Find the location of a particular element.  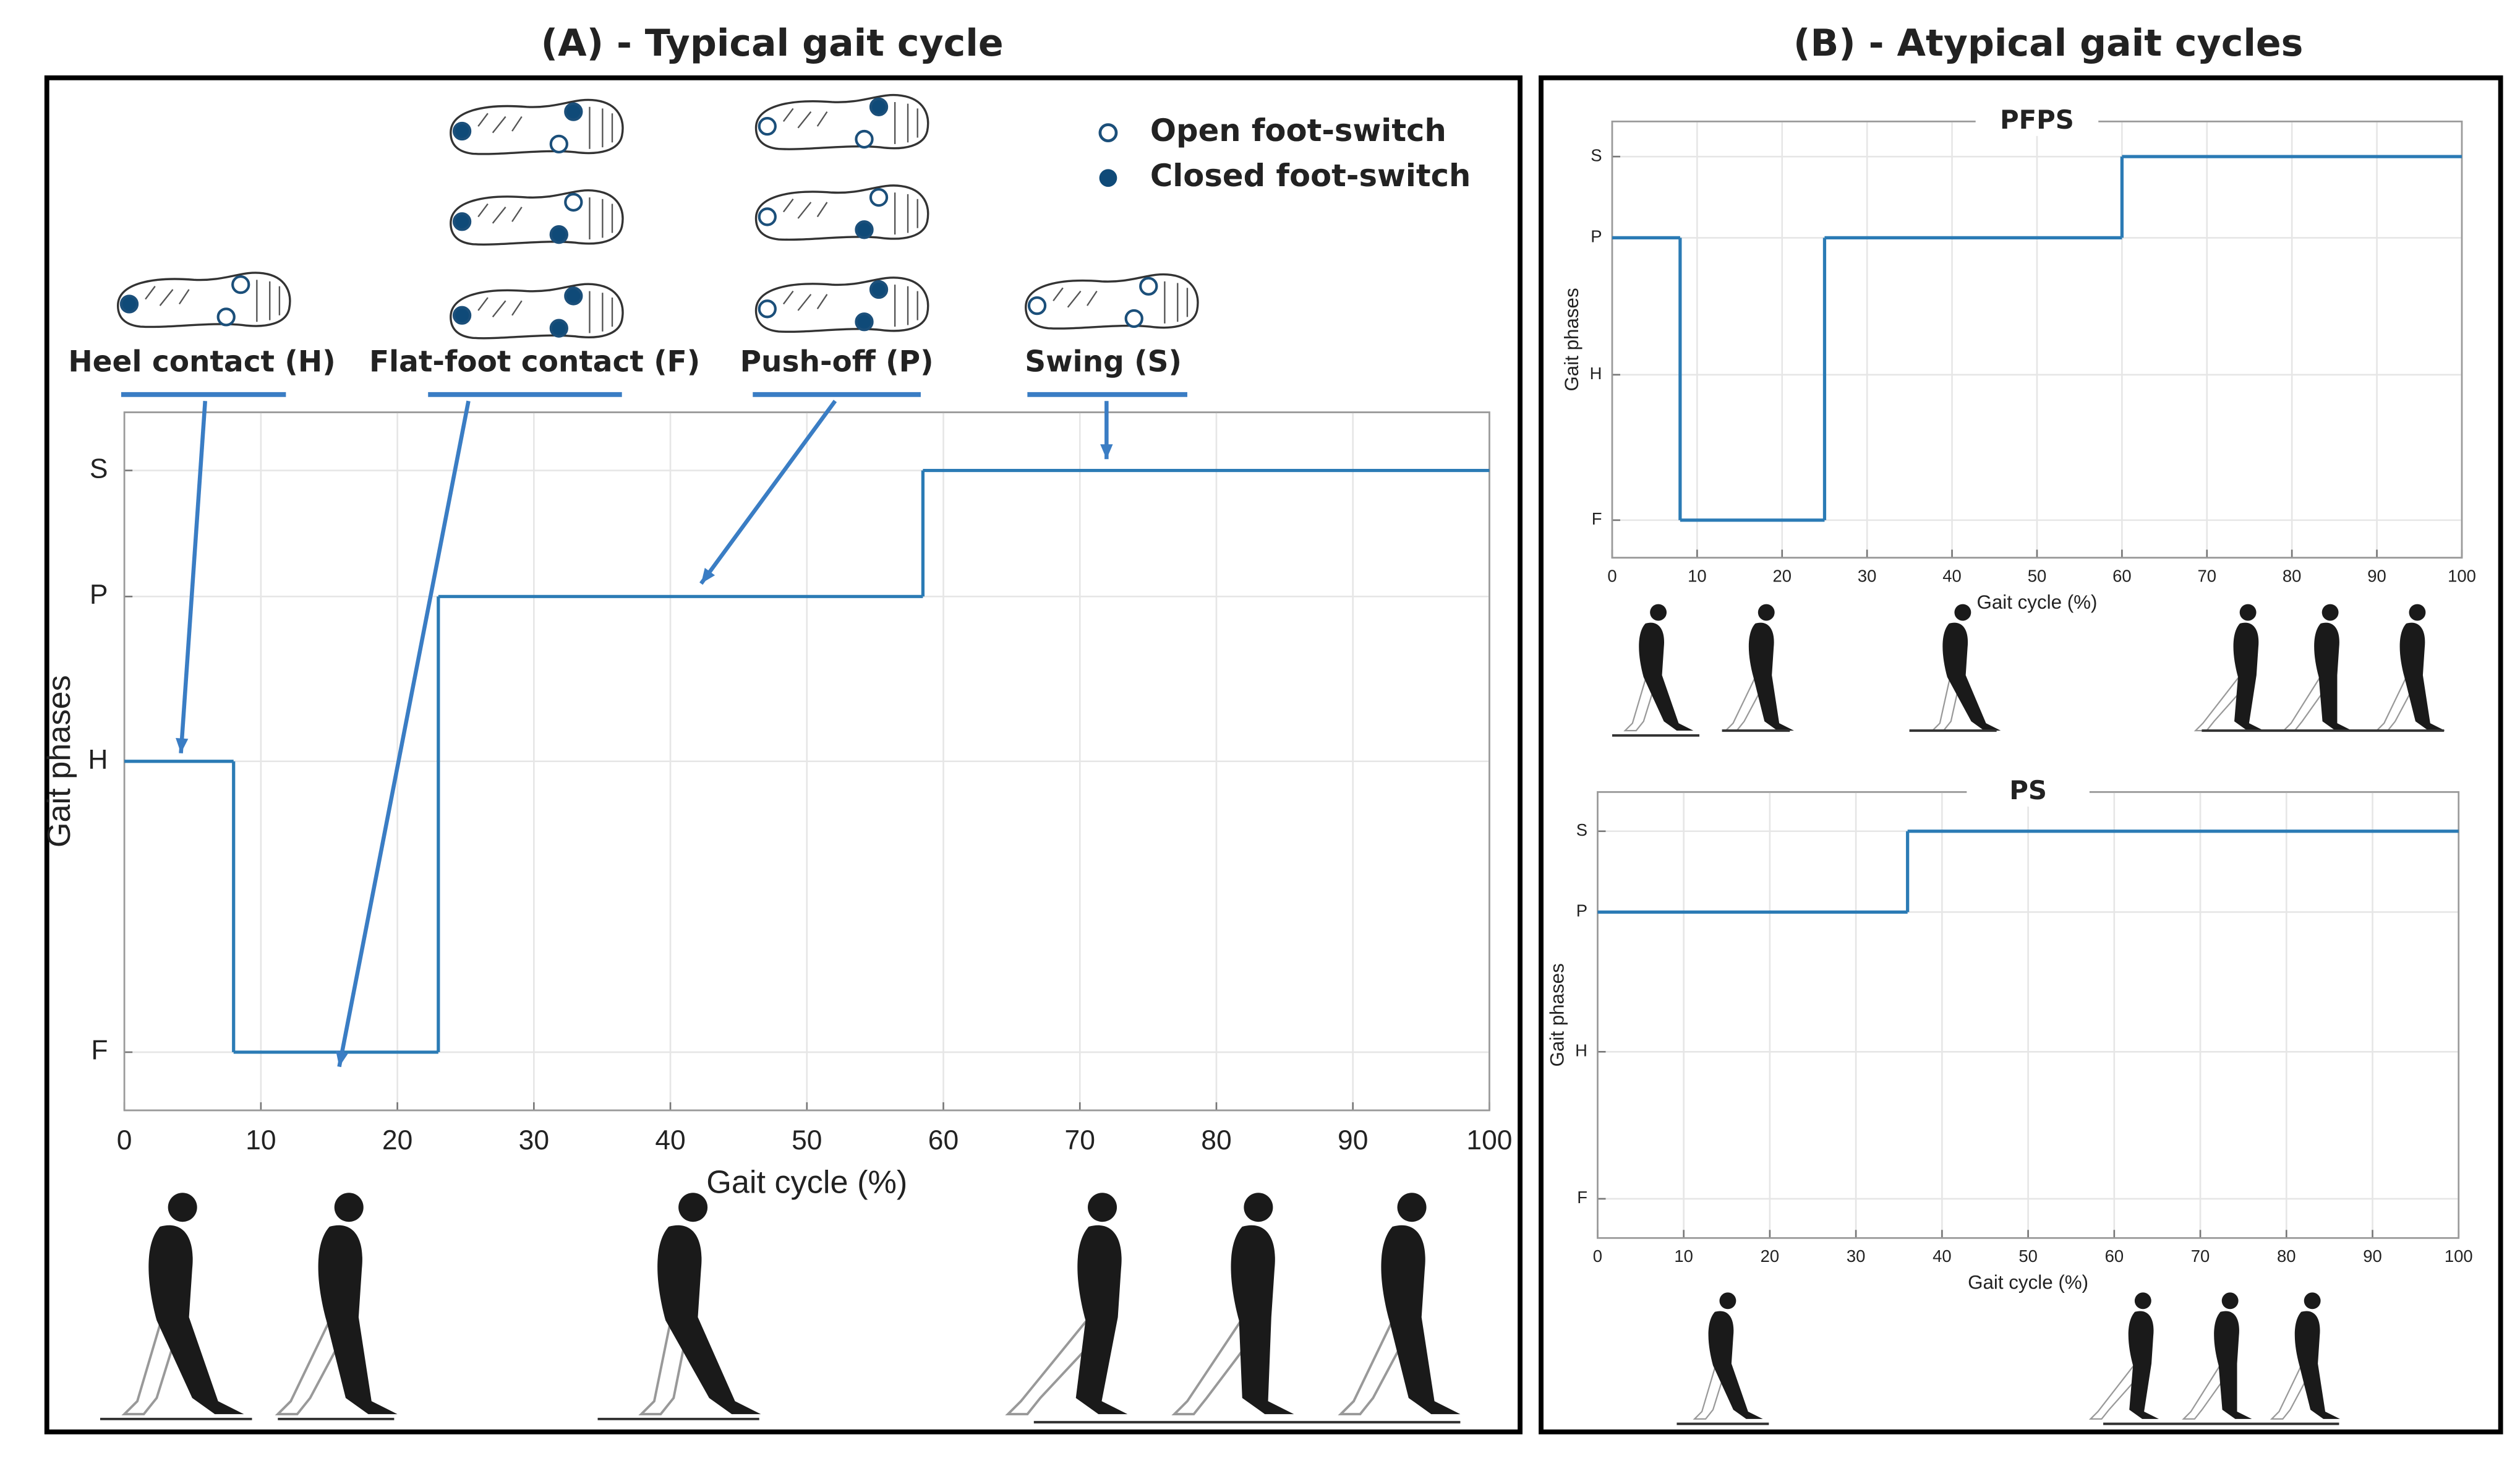

x-axis-label: Gait cycle (%) is located at coordinates (2028, 1282).